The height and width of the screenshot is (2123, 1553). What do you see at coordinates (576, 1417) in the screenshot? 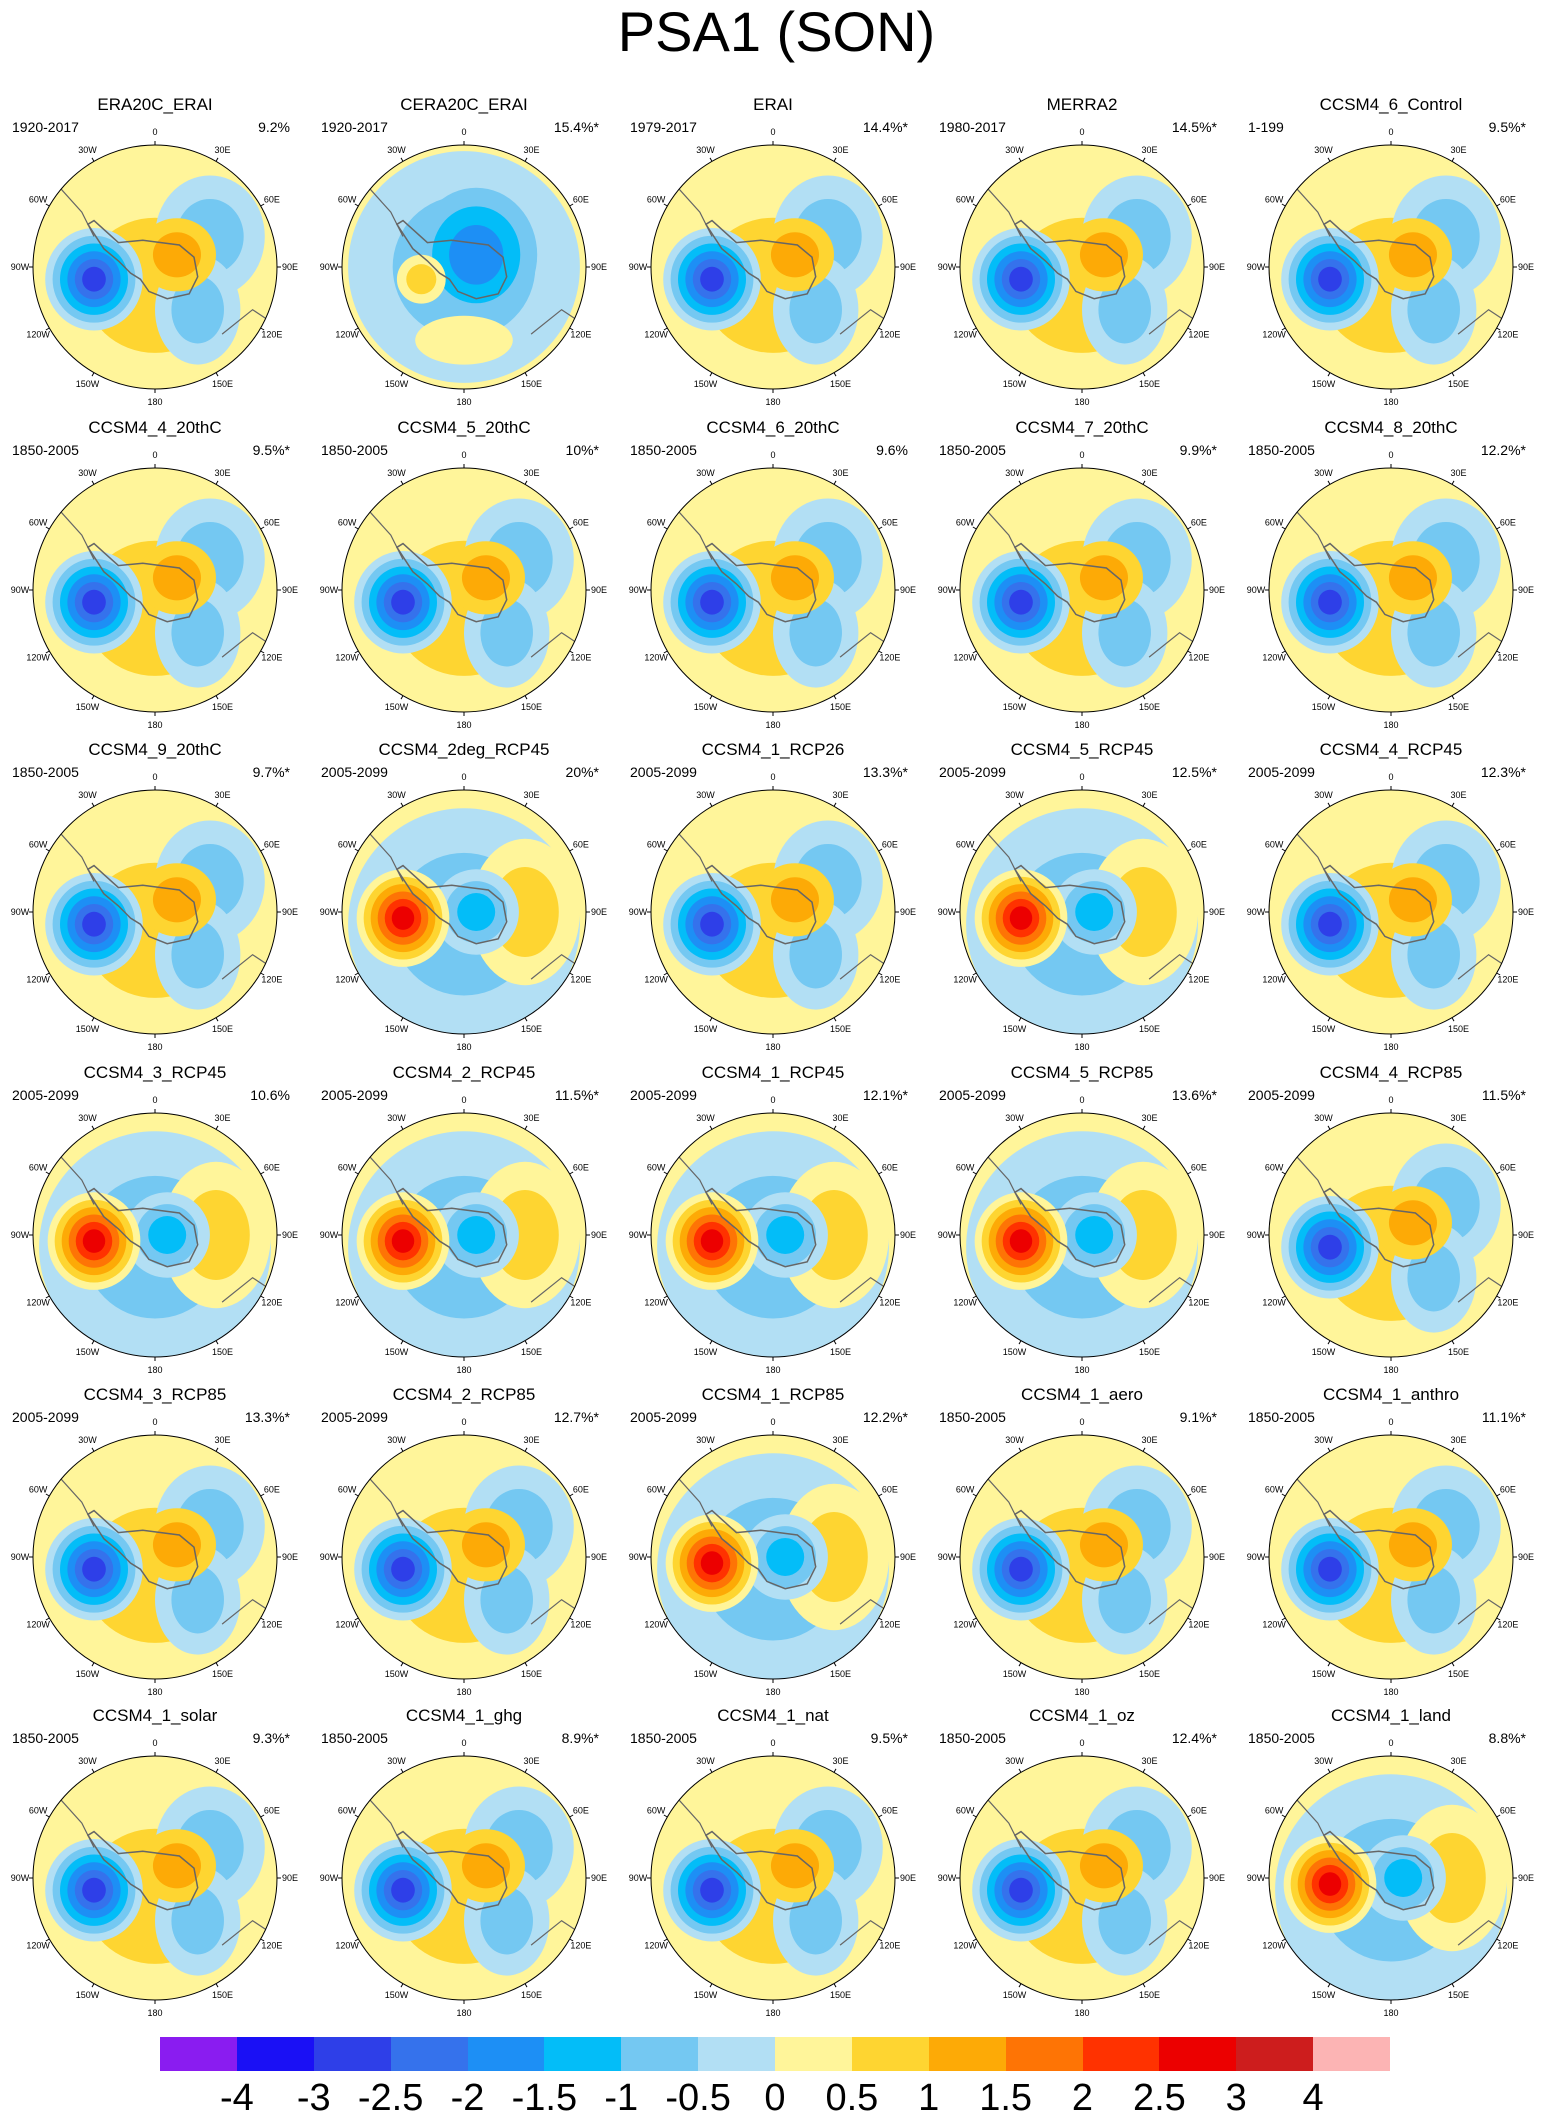
I see `panel-variance: 12.7%*` at bounding box center [576, 1417].